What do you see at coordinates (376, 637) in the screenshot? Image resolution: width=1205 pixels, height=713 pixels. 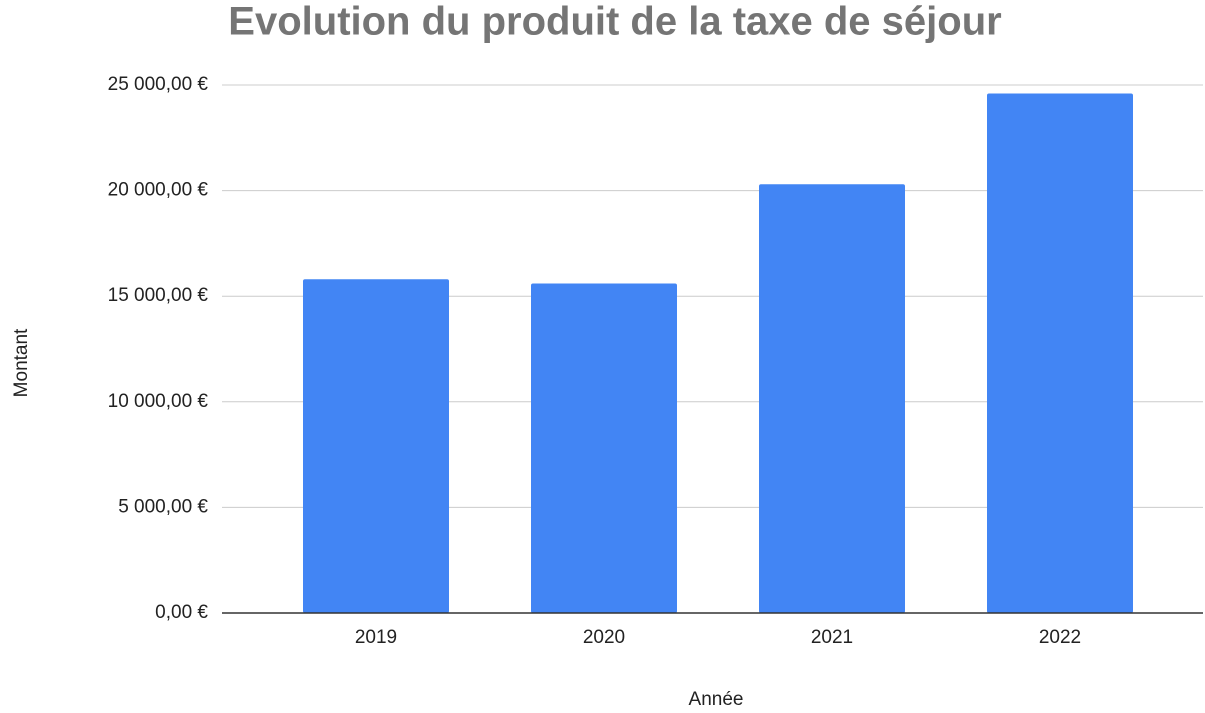 I see `x-tick-label: 2019` at bounding box center [376, 637].